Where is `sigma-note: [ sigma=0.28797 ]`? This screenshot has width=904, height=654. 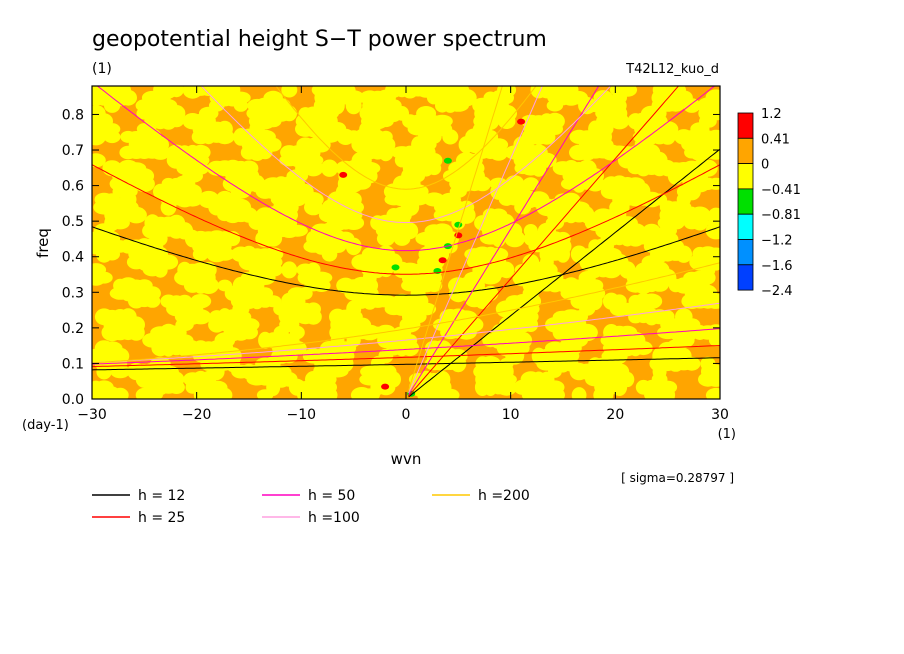
sigma-note: [ sigma=0.28797 ] is located at coordinates (677, 478).